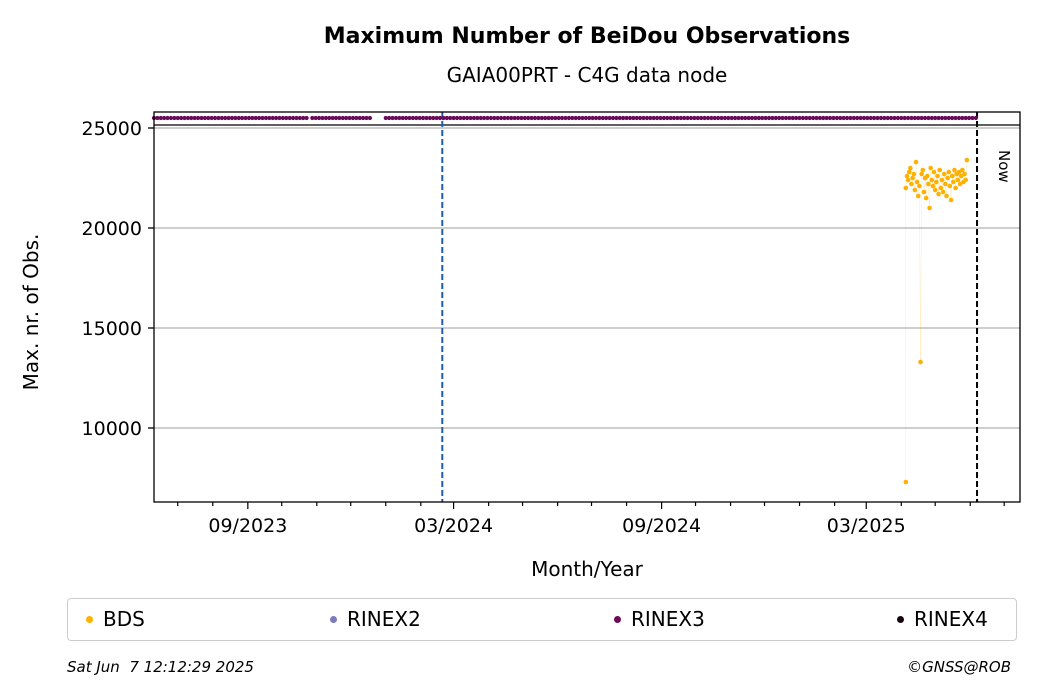 The height and width of the screenshot is (699, 1040). I want to click on legend-item-bds: BDS, so click(115, 619).